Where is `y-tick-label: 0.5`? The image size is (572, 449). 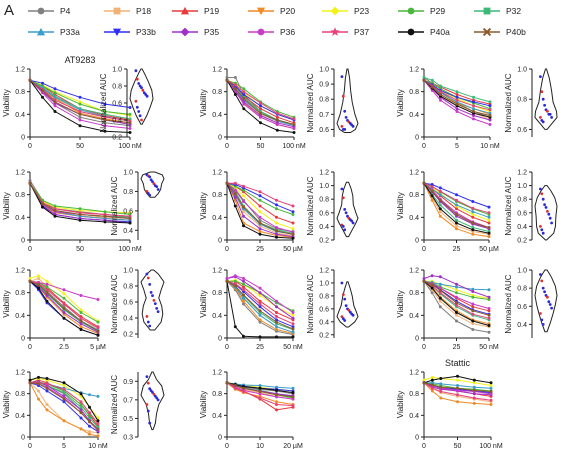 y-tick-label: 0.5 is located at coordinates (128, 419).